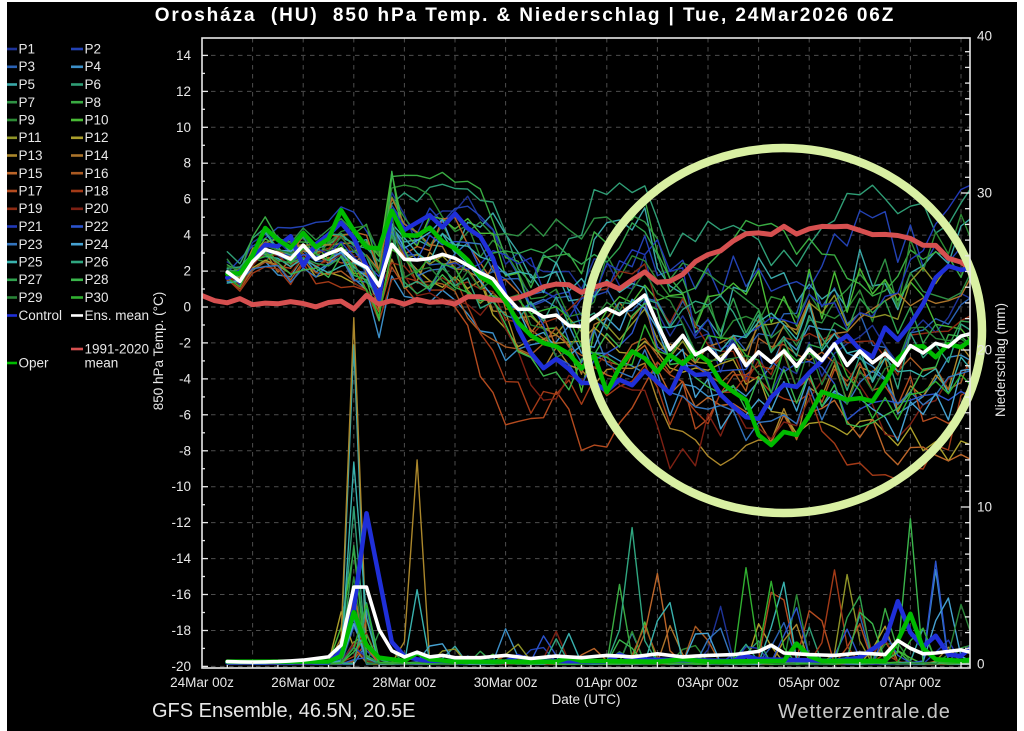 The width and height of the screenshot is (1024, 731). Describe the element at coordinates (708, 682) in the screenshot. I see `svg-text: 03Apr 00z` at that location.